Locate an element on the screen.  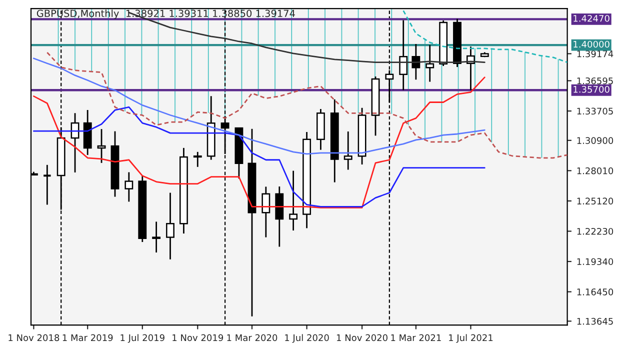
x-tick-label: 1 Jul 2020 is located at coordinates (307, 338).